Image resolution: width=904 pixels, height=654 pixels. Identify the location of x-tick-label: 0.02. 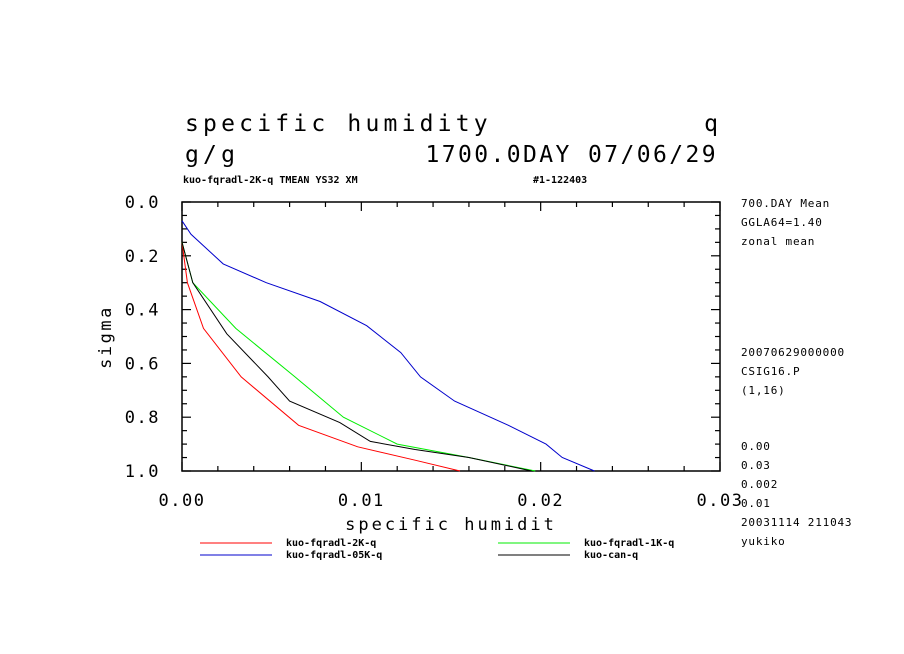
(540, 501).